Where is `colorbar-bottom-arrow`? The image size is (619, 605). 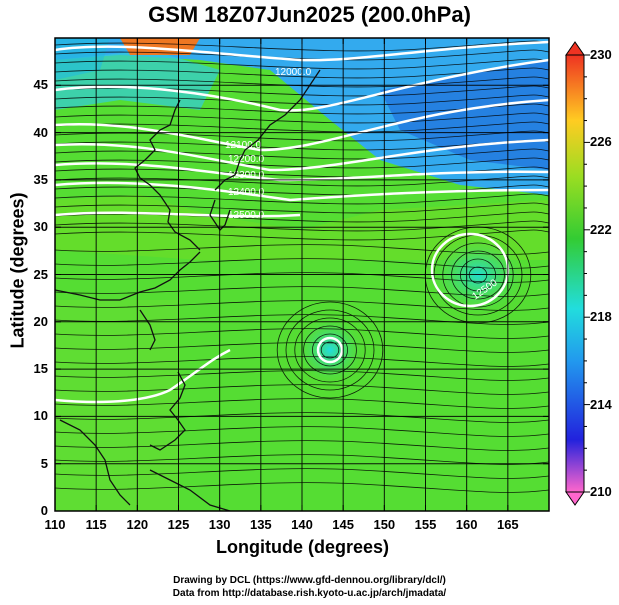 colorbar-bottom-arrow is located at coordinates (575, 498).